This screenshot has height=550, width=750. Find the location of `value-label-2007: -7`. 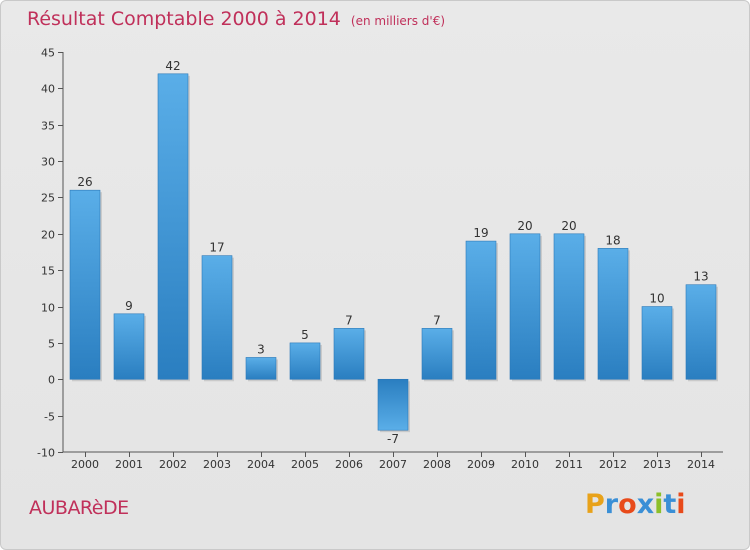

value-label-2007: -7 is located at coordinates (393, 439).